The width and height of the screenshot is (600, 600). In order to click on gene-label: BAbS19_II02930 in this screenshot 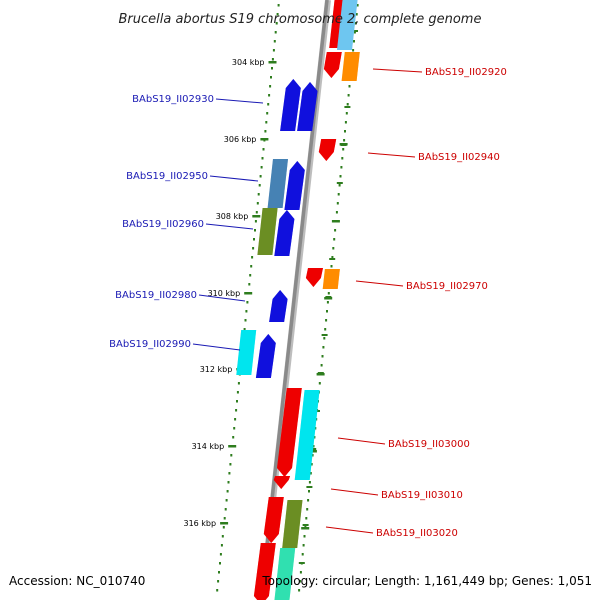, I will do `click(173, 99)`.